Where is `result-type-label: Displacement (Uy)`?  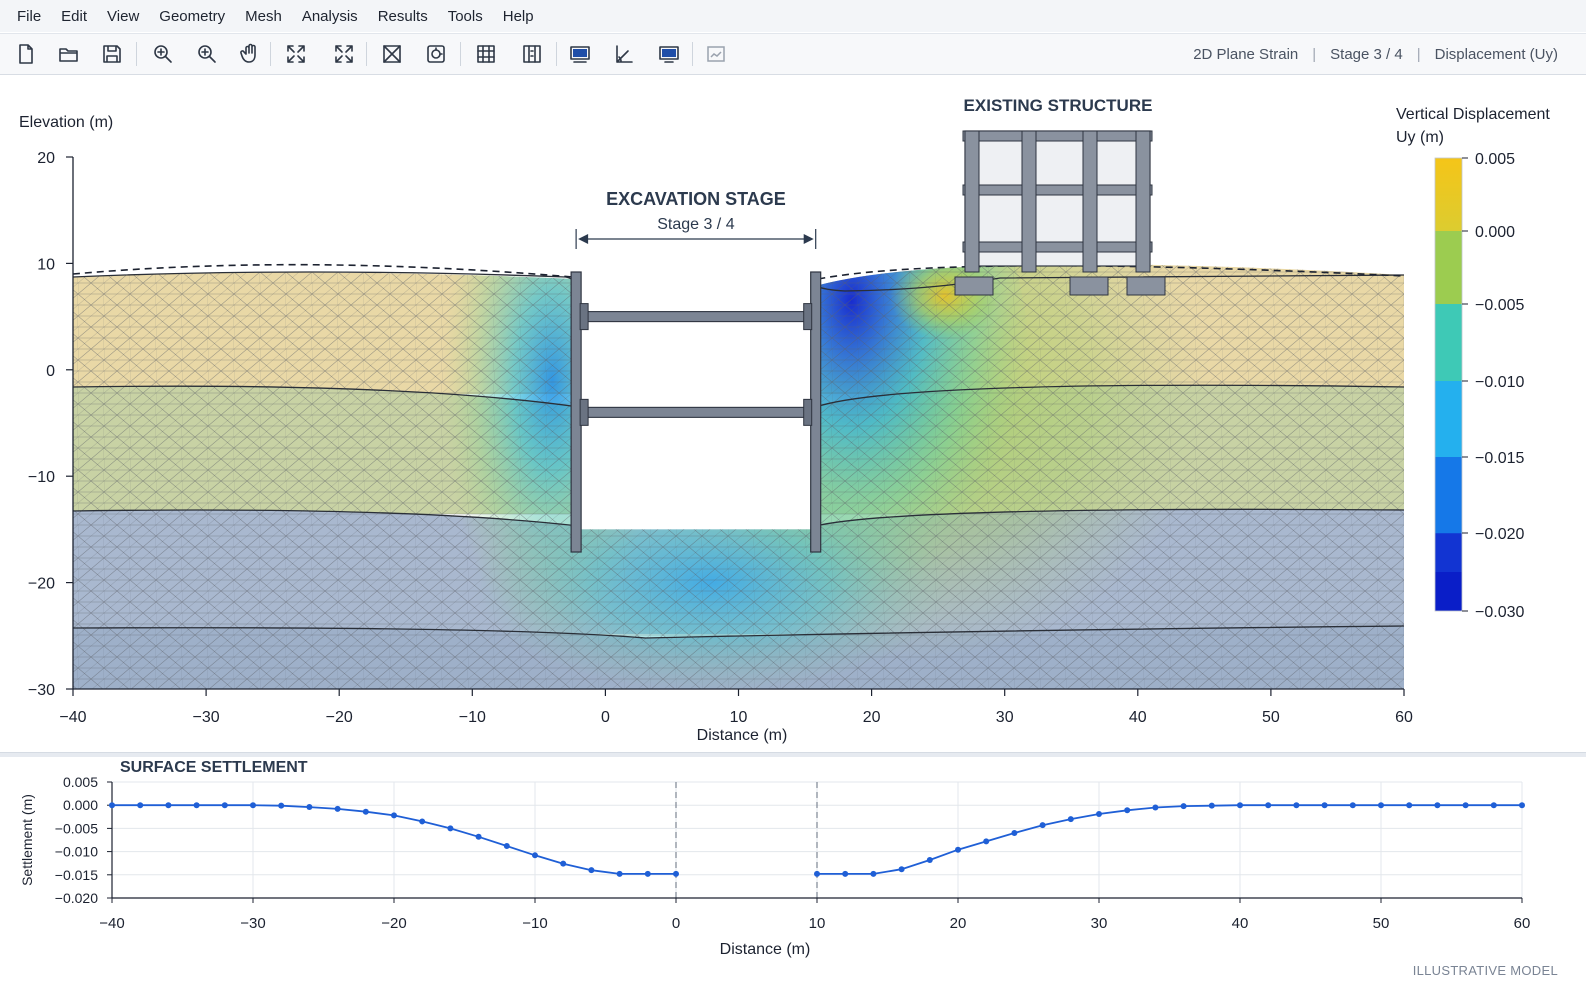 result-type-label: Displacement (Uy) is located at coordinates (1496, 54).